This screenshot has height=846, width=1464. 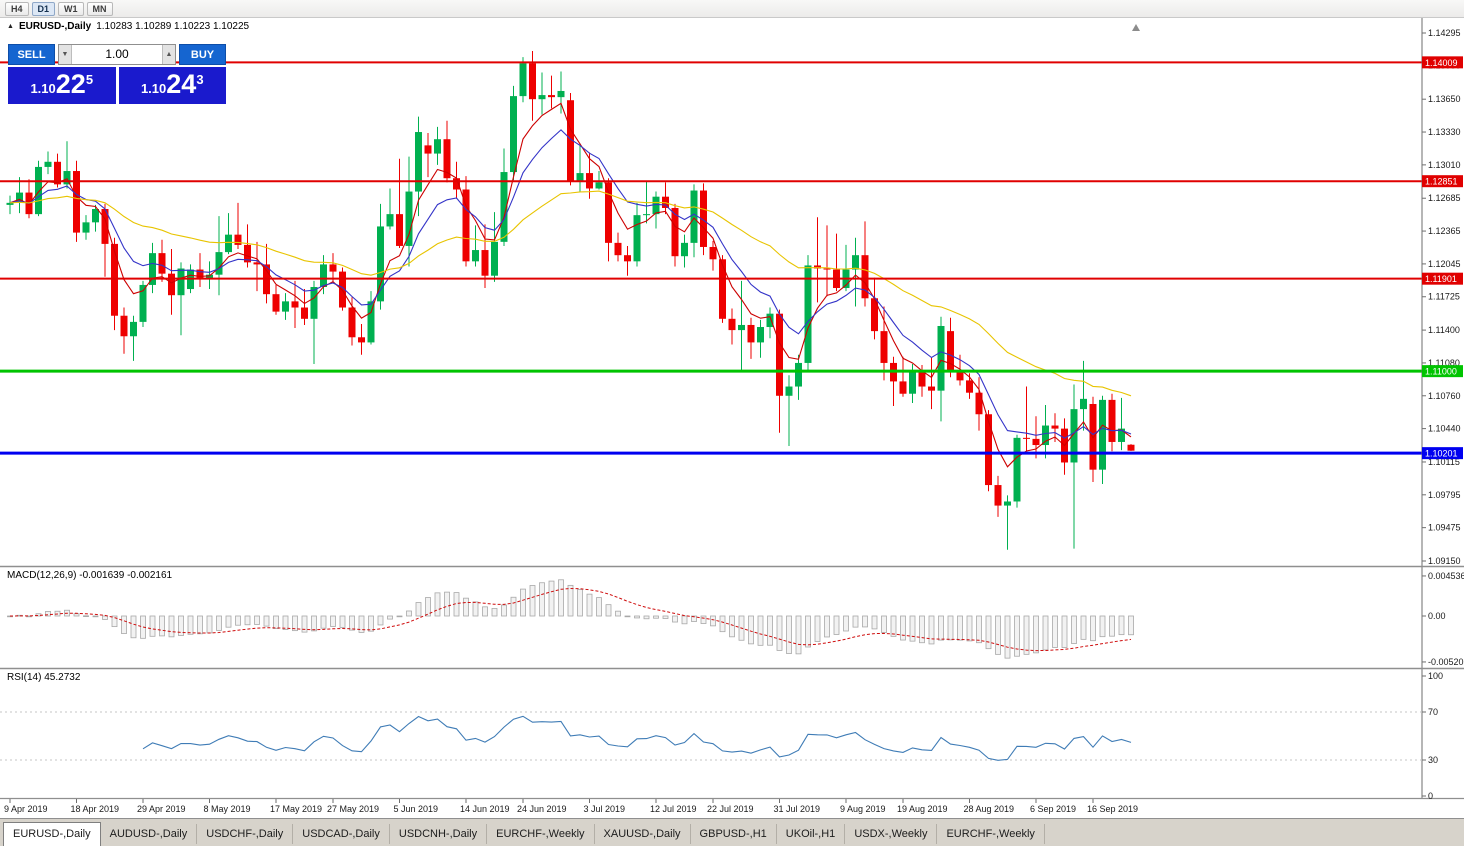 What do you see at coordinates (43, 8) in the screenshot?
I see `timeframe-button-D1: D1` at bounding box center [43, 8].